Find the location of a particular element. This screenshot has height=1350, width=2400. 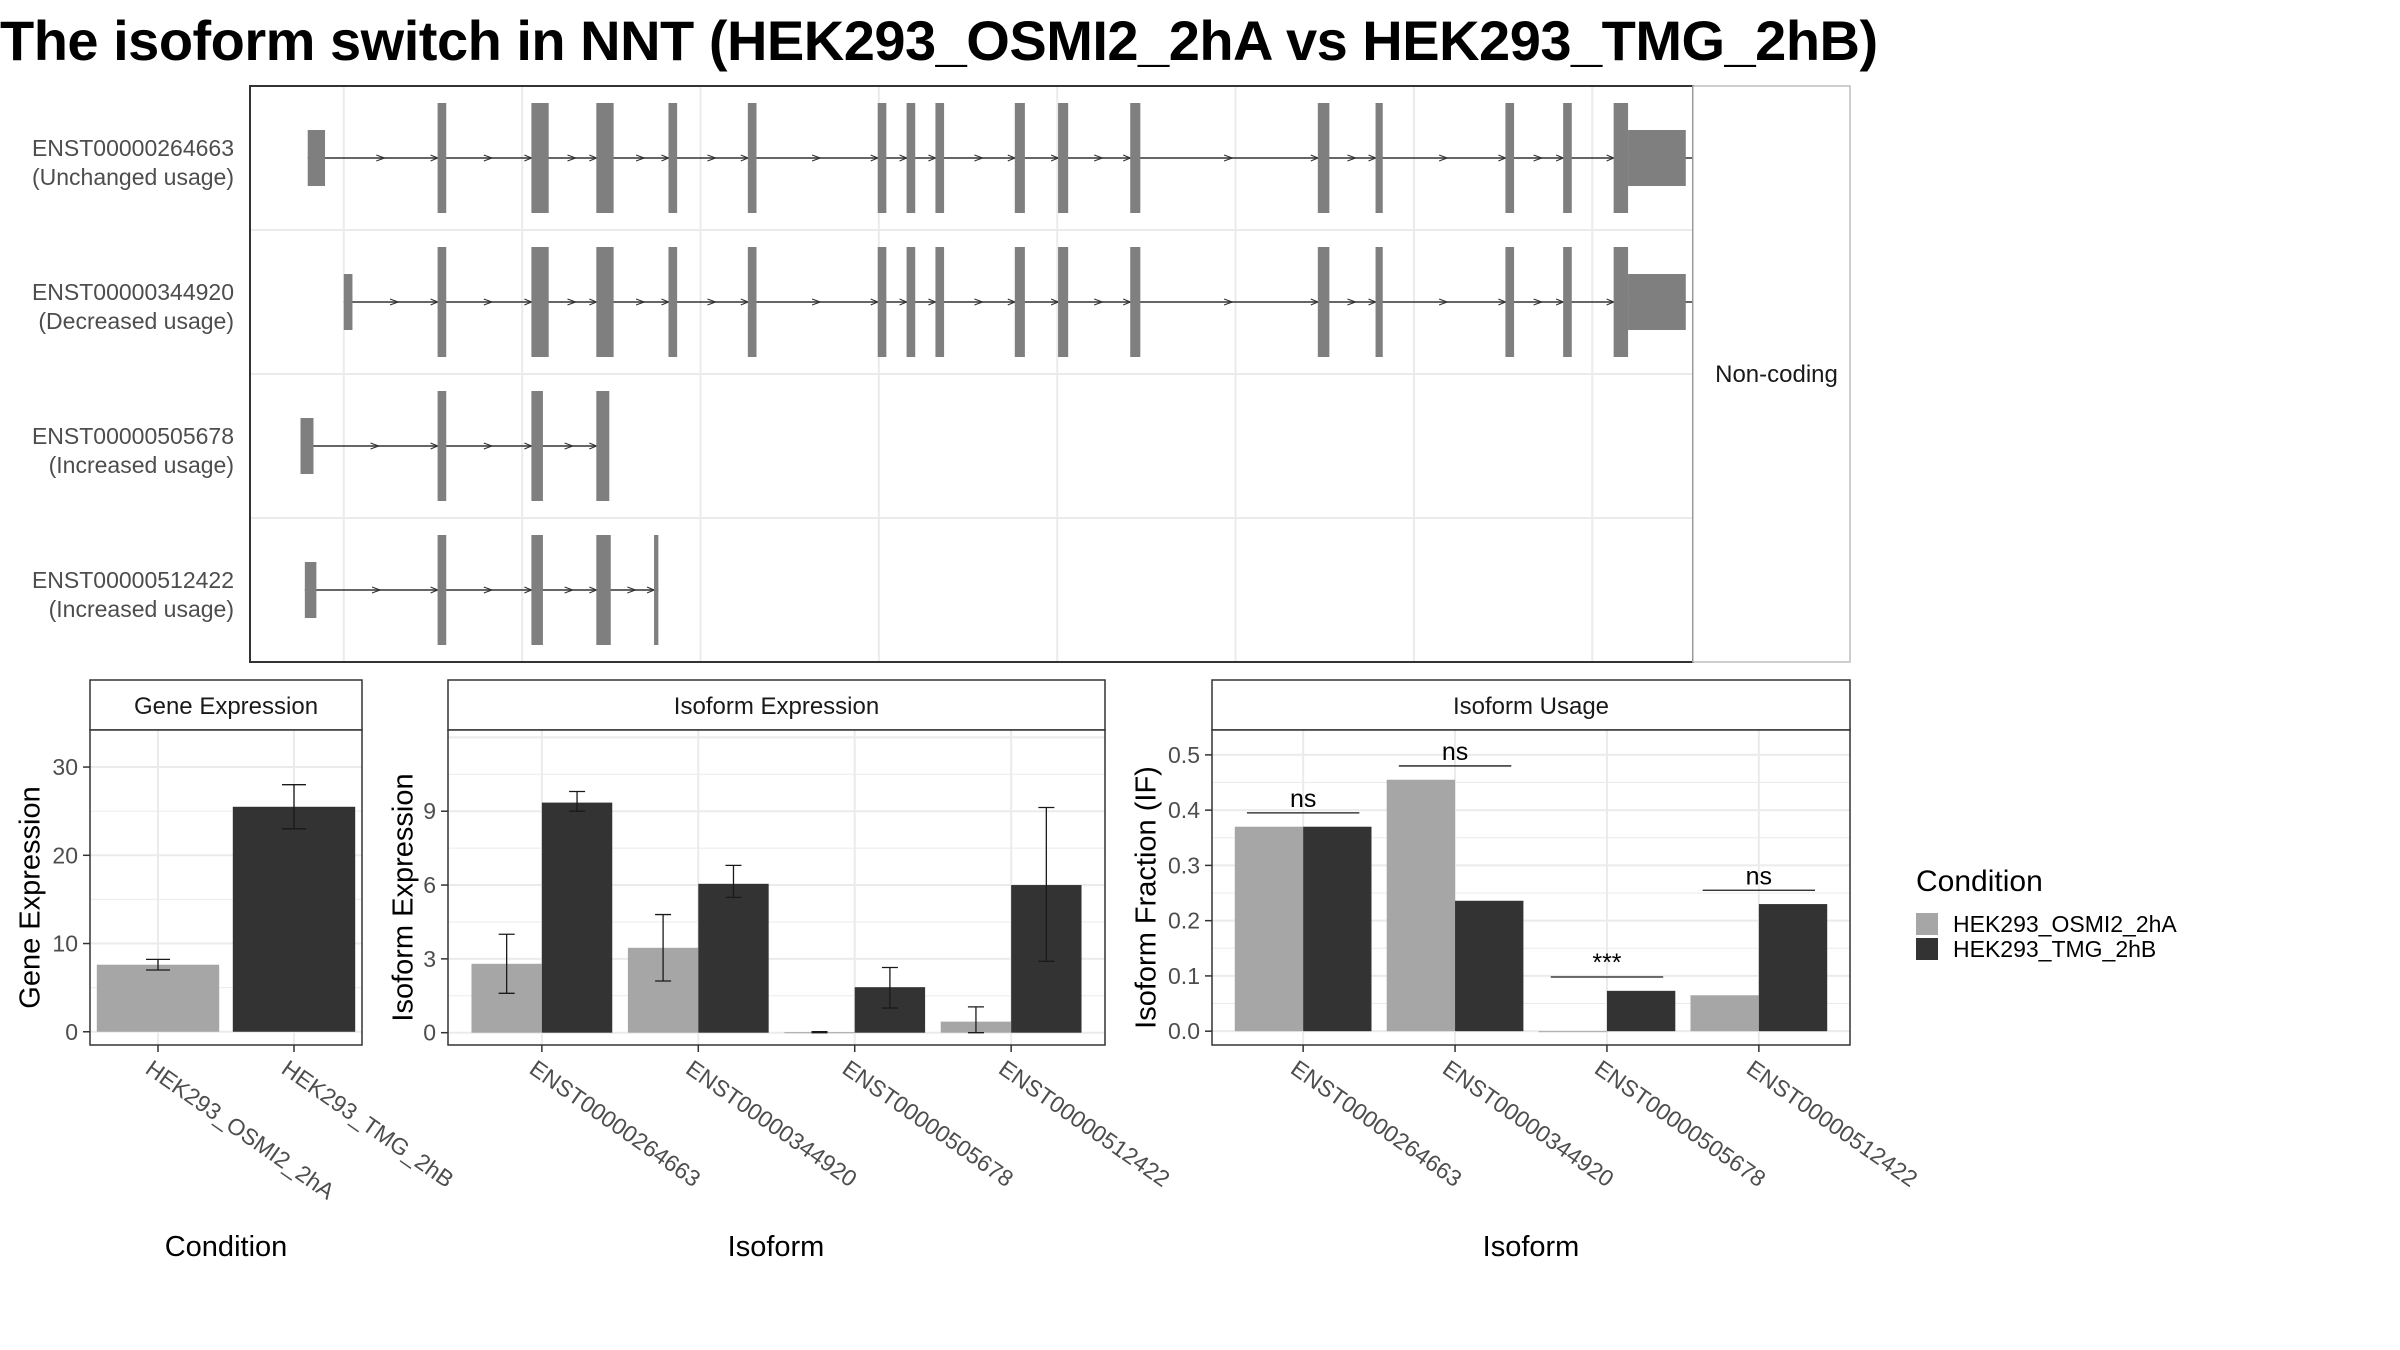

legend-title: Condition is located at coordinates (1979, 881).